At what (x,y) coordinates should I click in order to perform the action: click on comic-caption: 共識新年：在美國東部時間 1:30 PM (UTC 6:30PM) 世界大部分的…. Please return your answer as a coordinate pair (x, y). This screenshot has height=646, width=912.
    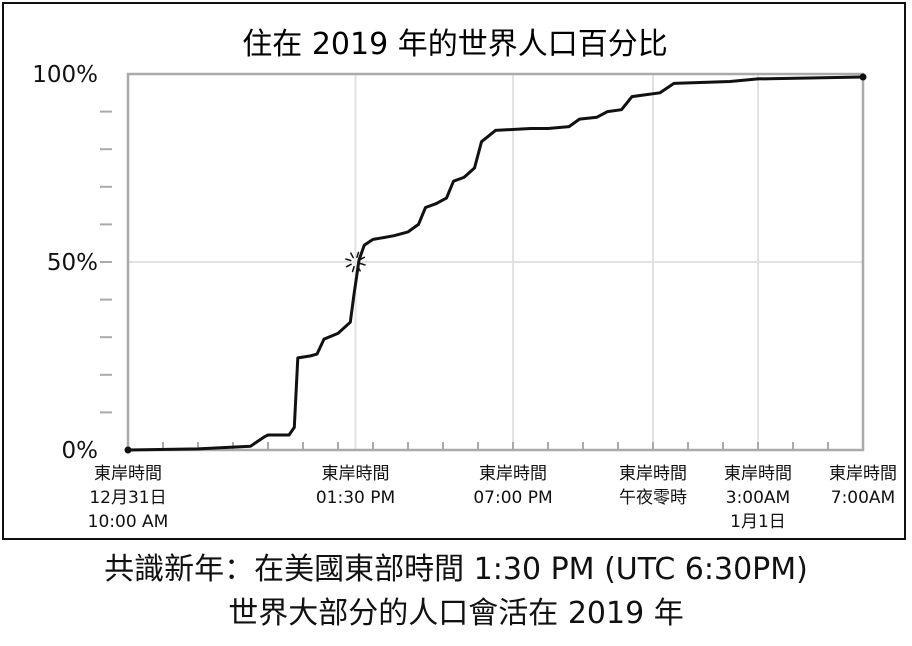
    Looking at the image, I should click on (456, 592).